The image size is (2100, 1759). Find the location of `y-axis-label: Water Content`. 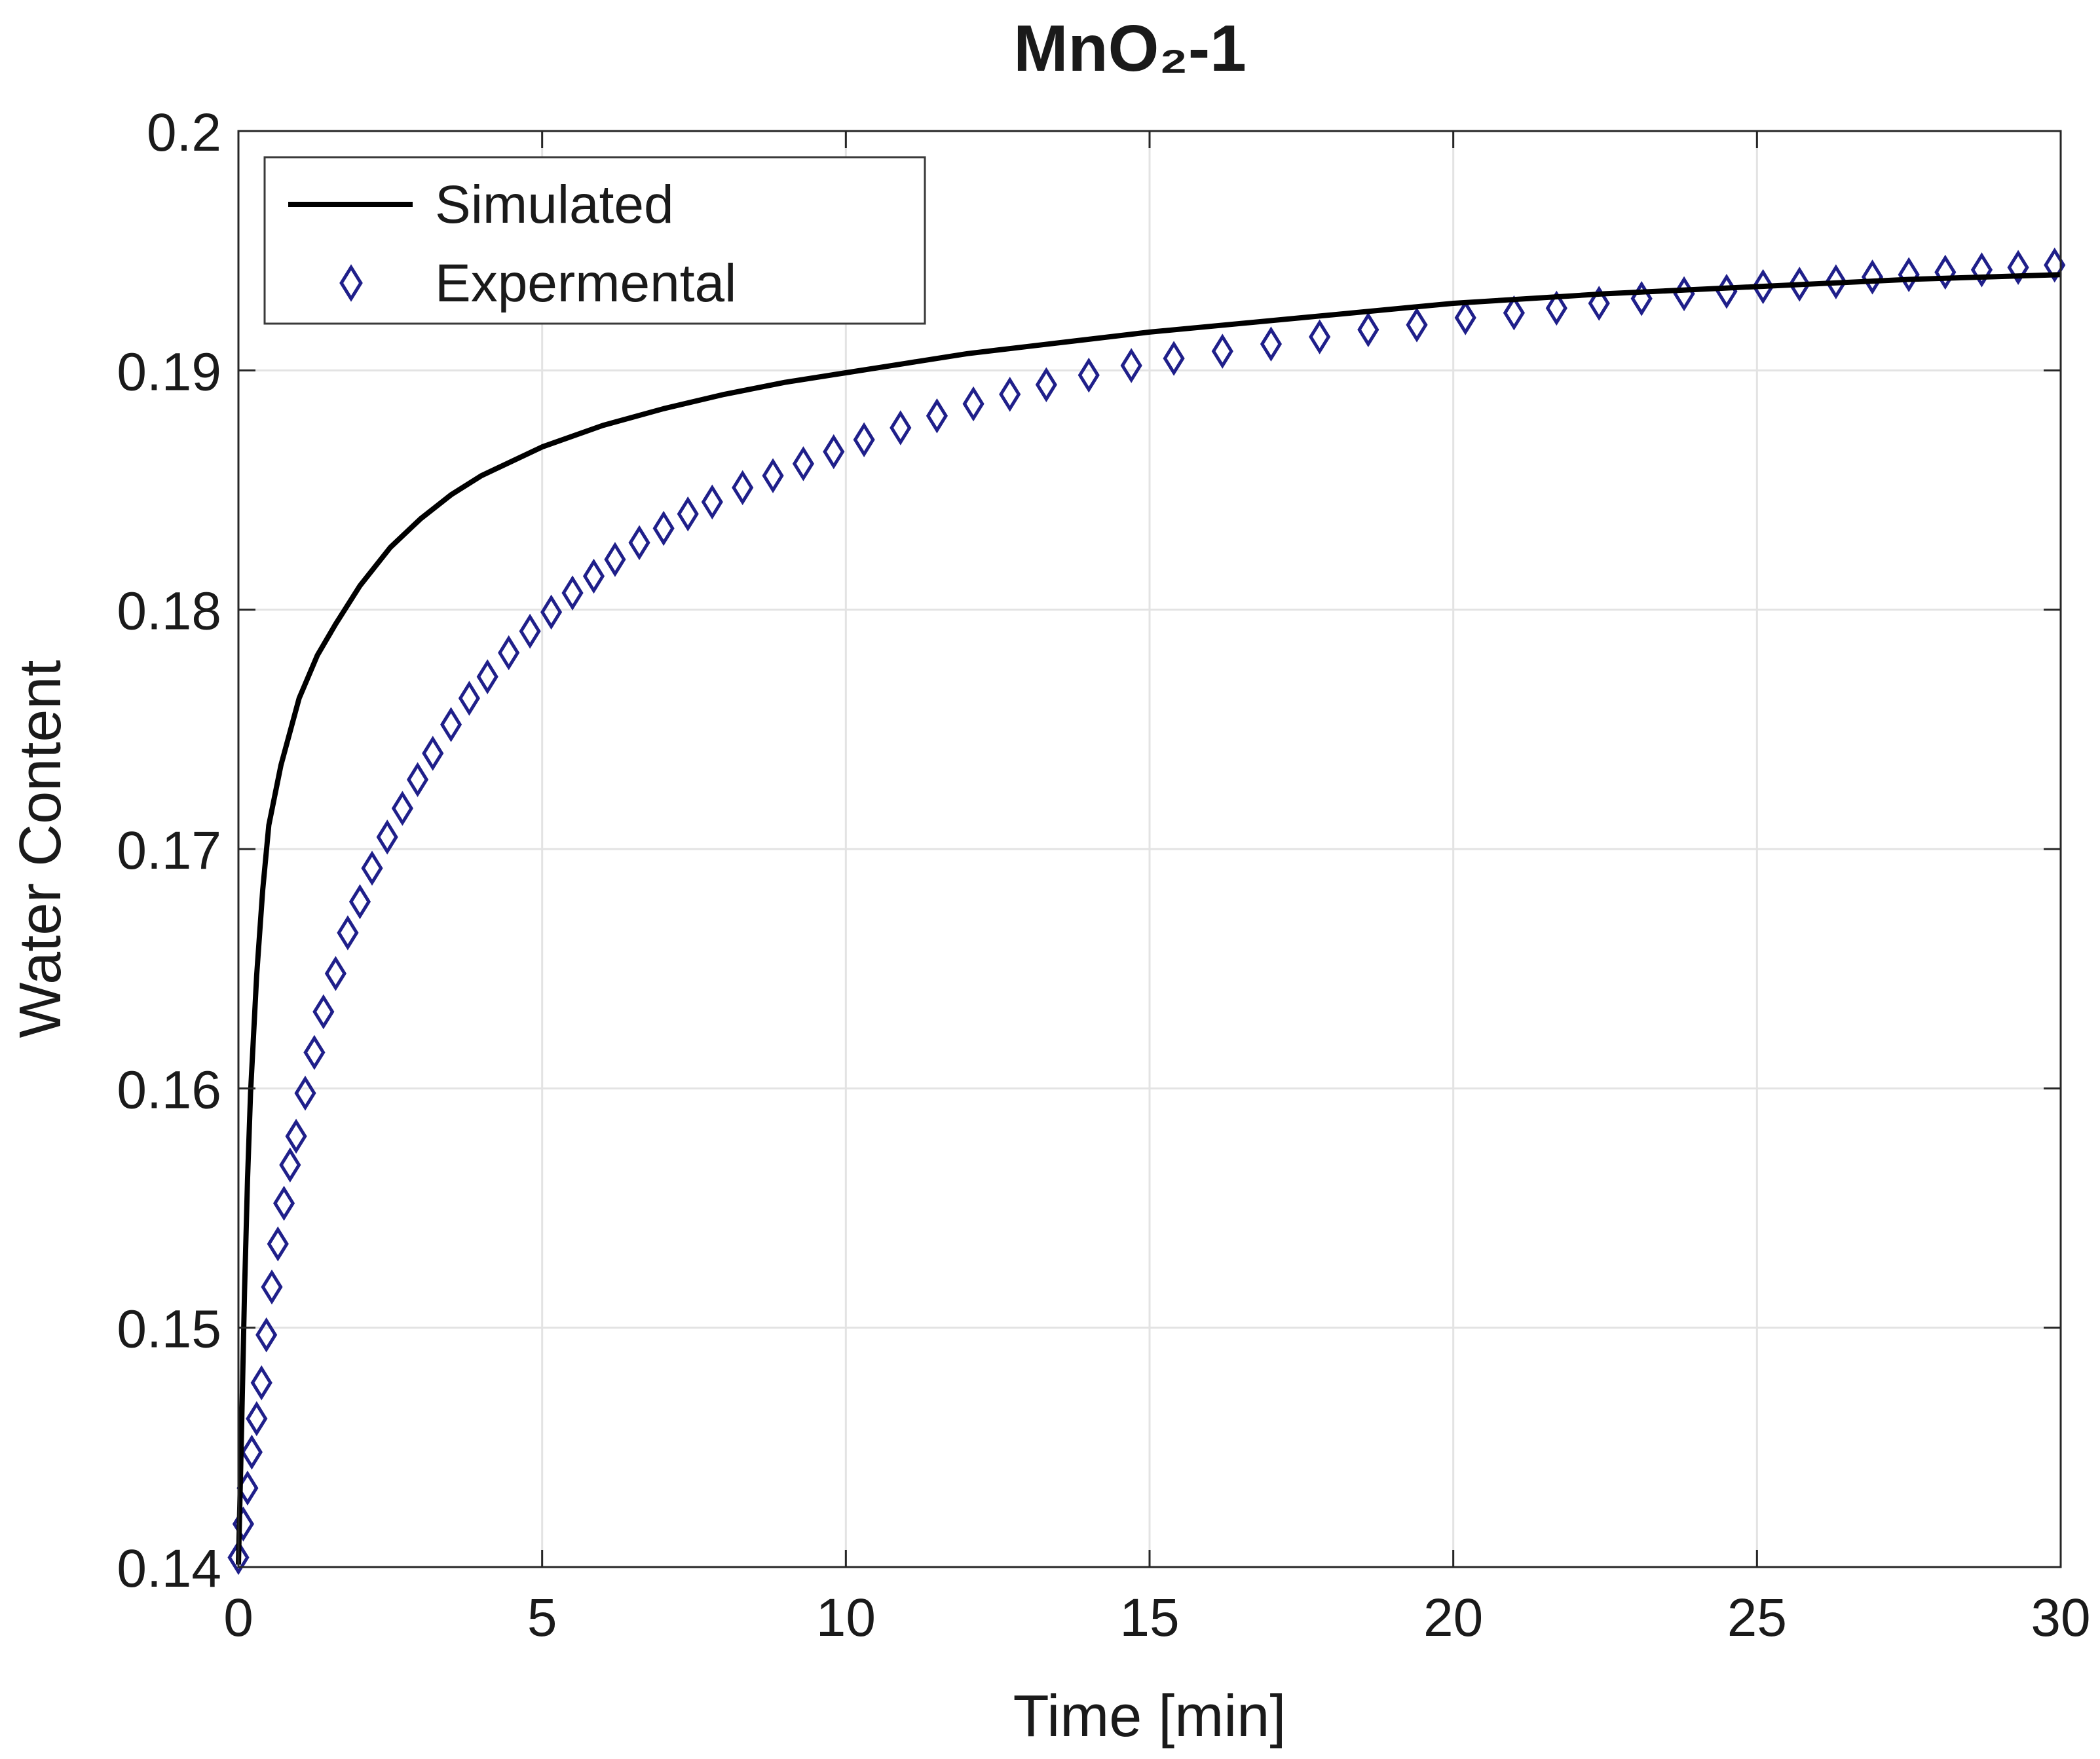

y-axis-label: Water Content is located at coordinates (40, 849).